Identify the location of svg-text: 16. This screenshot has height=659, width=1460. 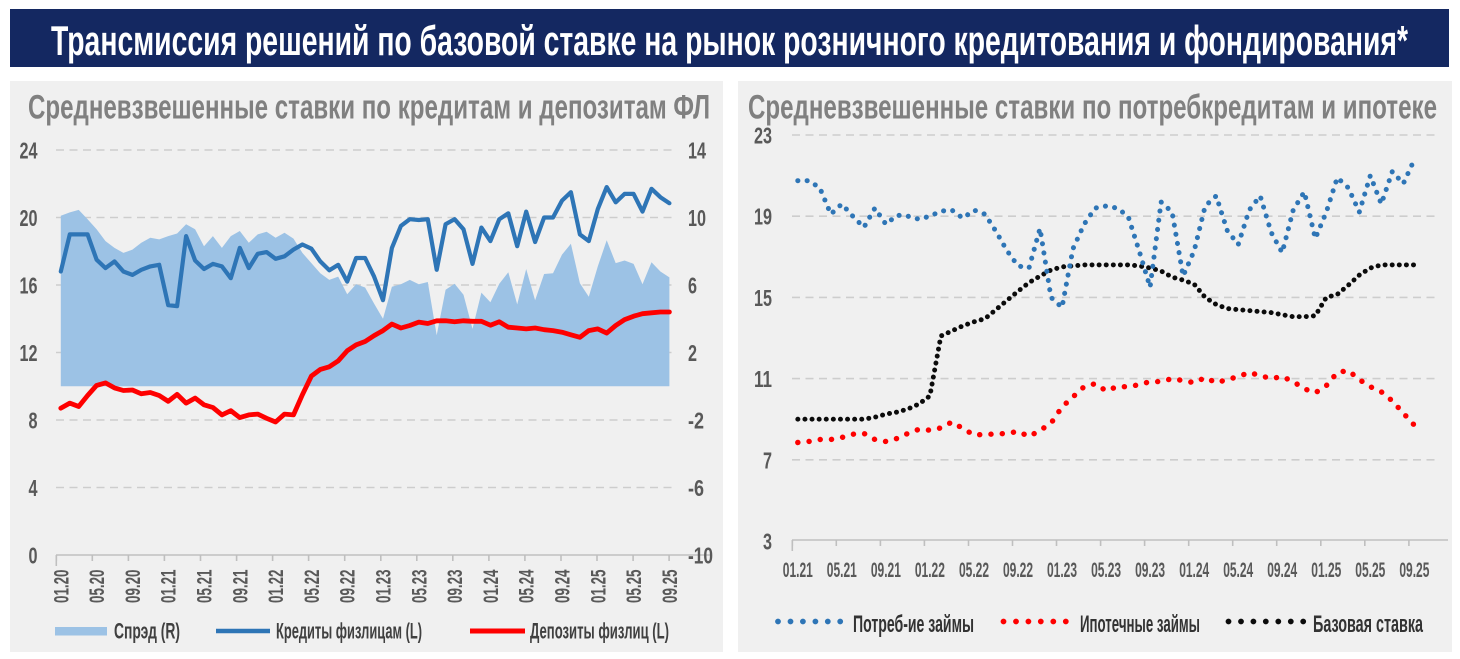
(29, 286).